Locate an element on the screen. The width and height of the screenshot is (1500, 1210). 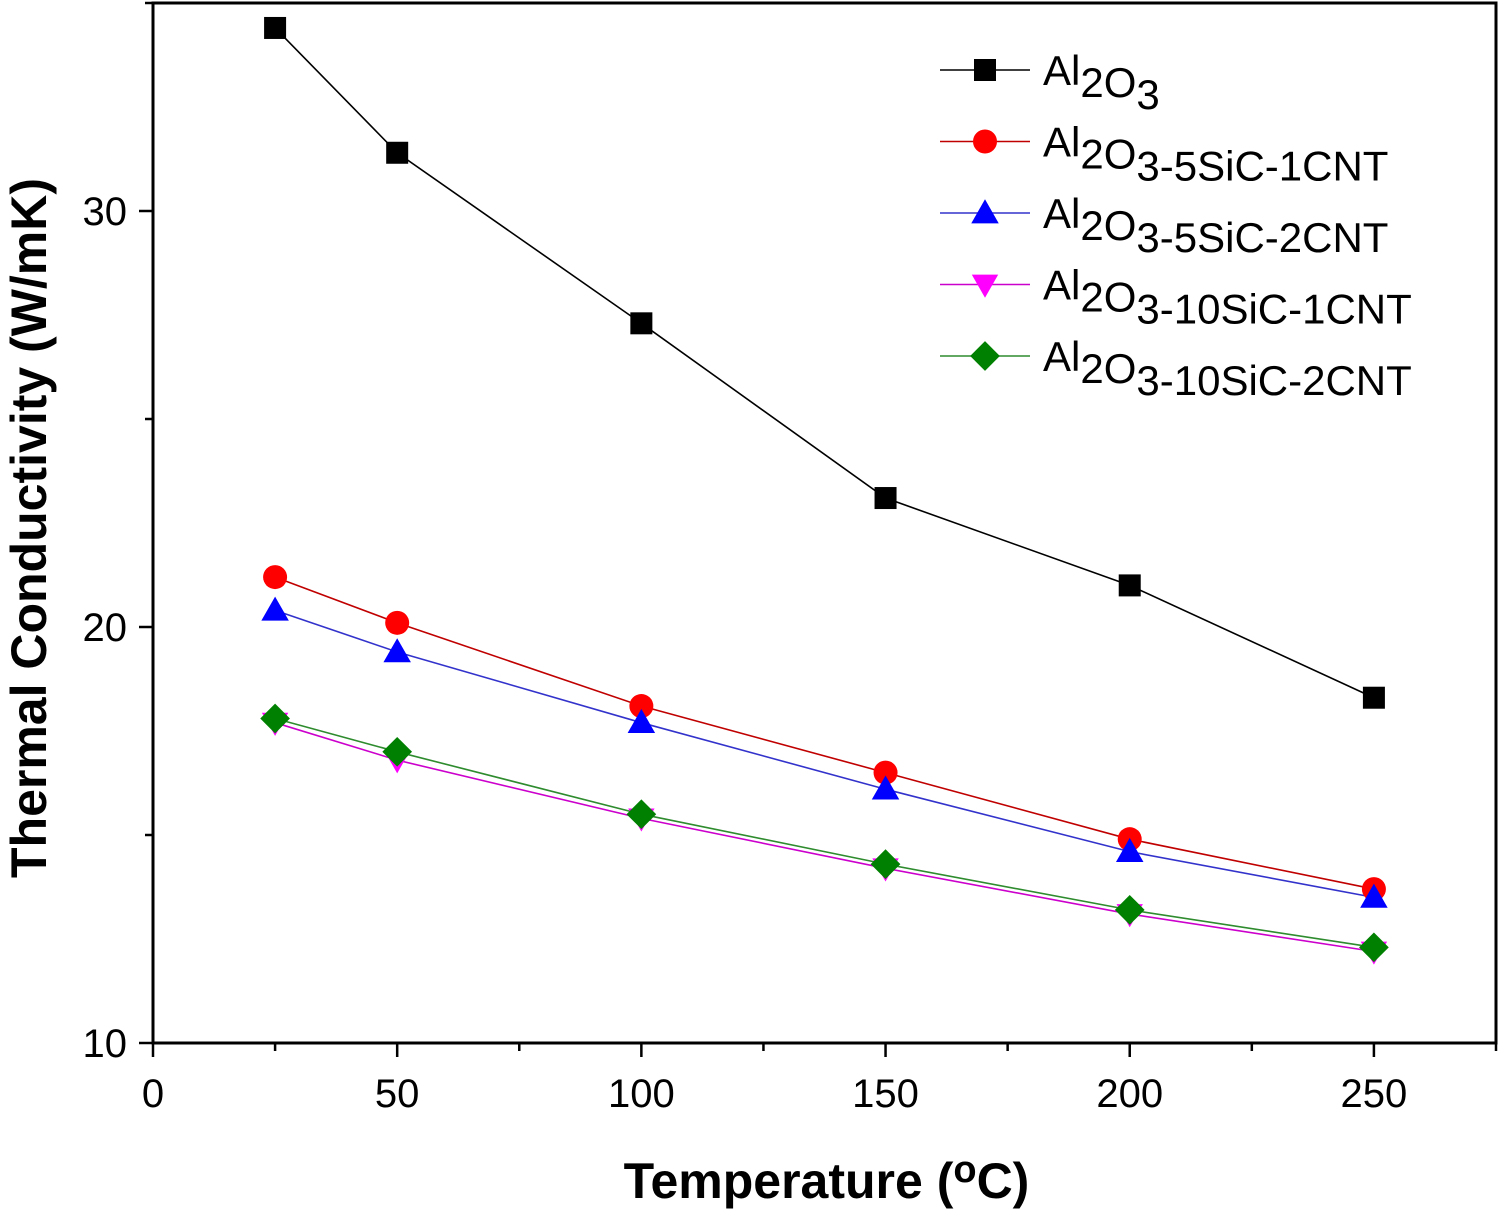
x-tick-label: 0 is located at coordinates (153, 1094).